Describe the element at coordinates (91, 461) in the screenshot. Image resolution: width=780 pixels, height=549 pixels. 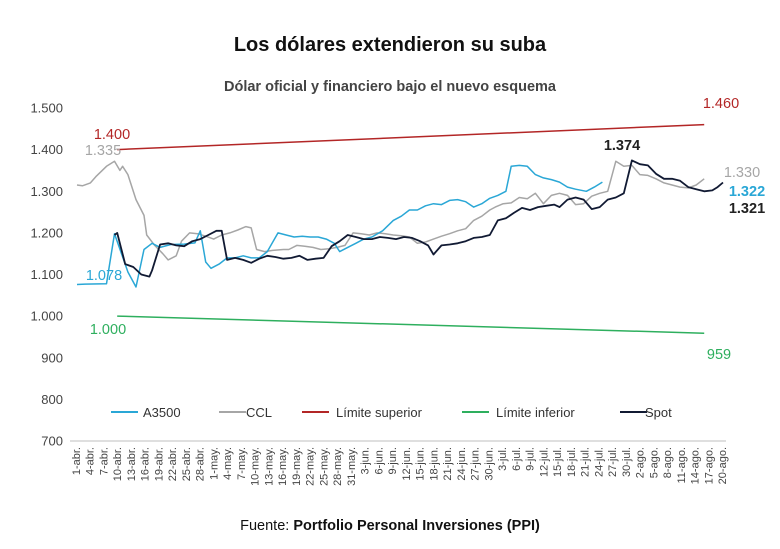
I see `x-tick-label: 4-abr.` at that location.